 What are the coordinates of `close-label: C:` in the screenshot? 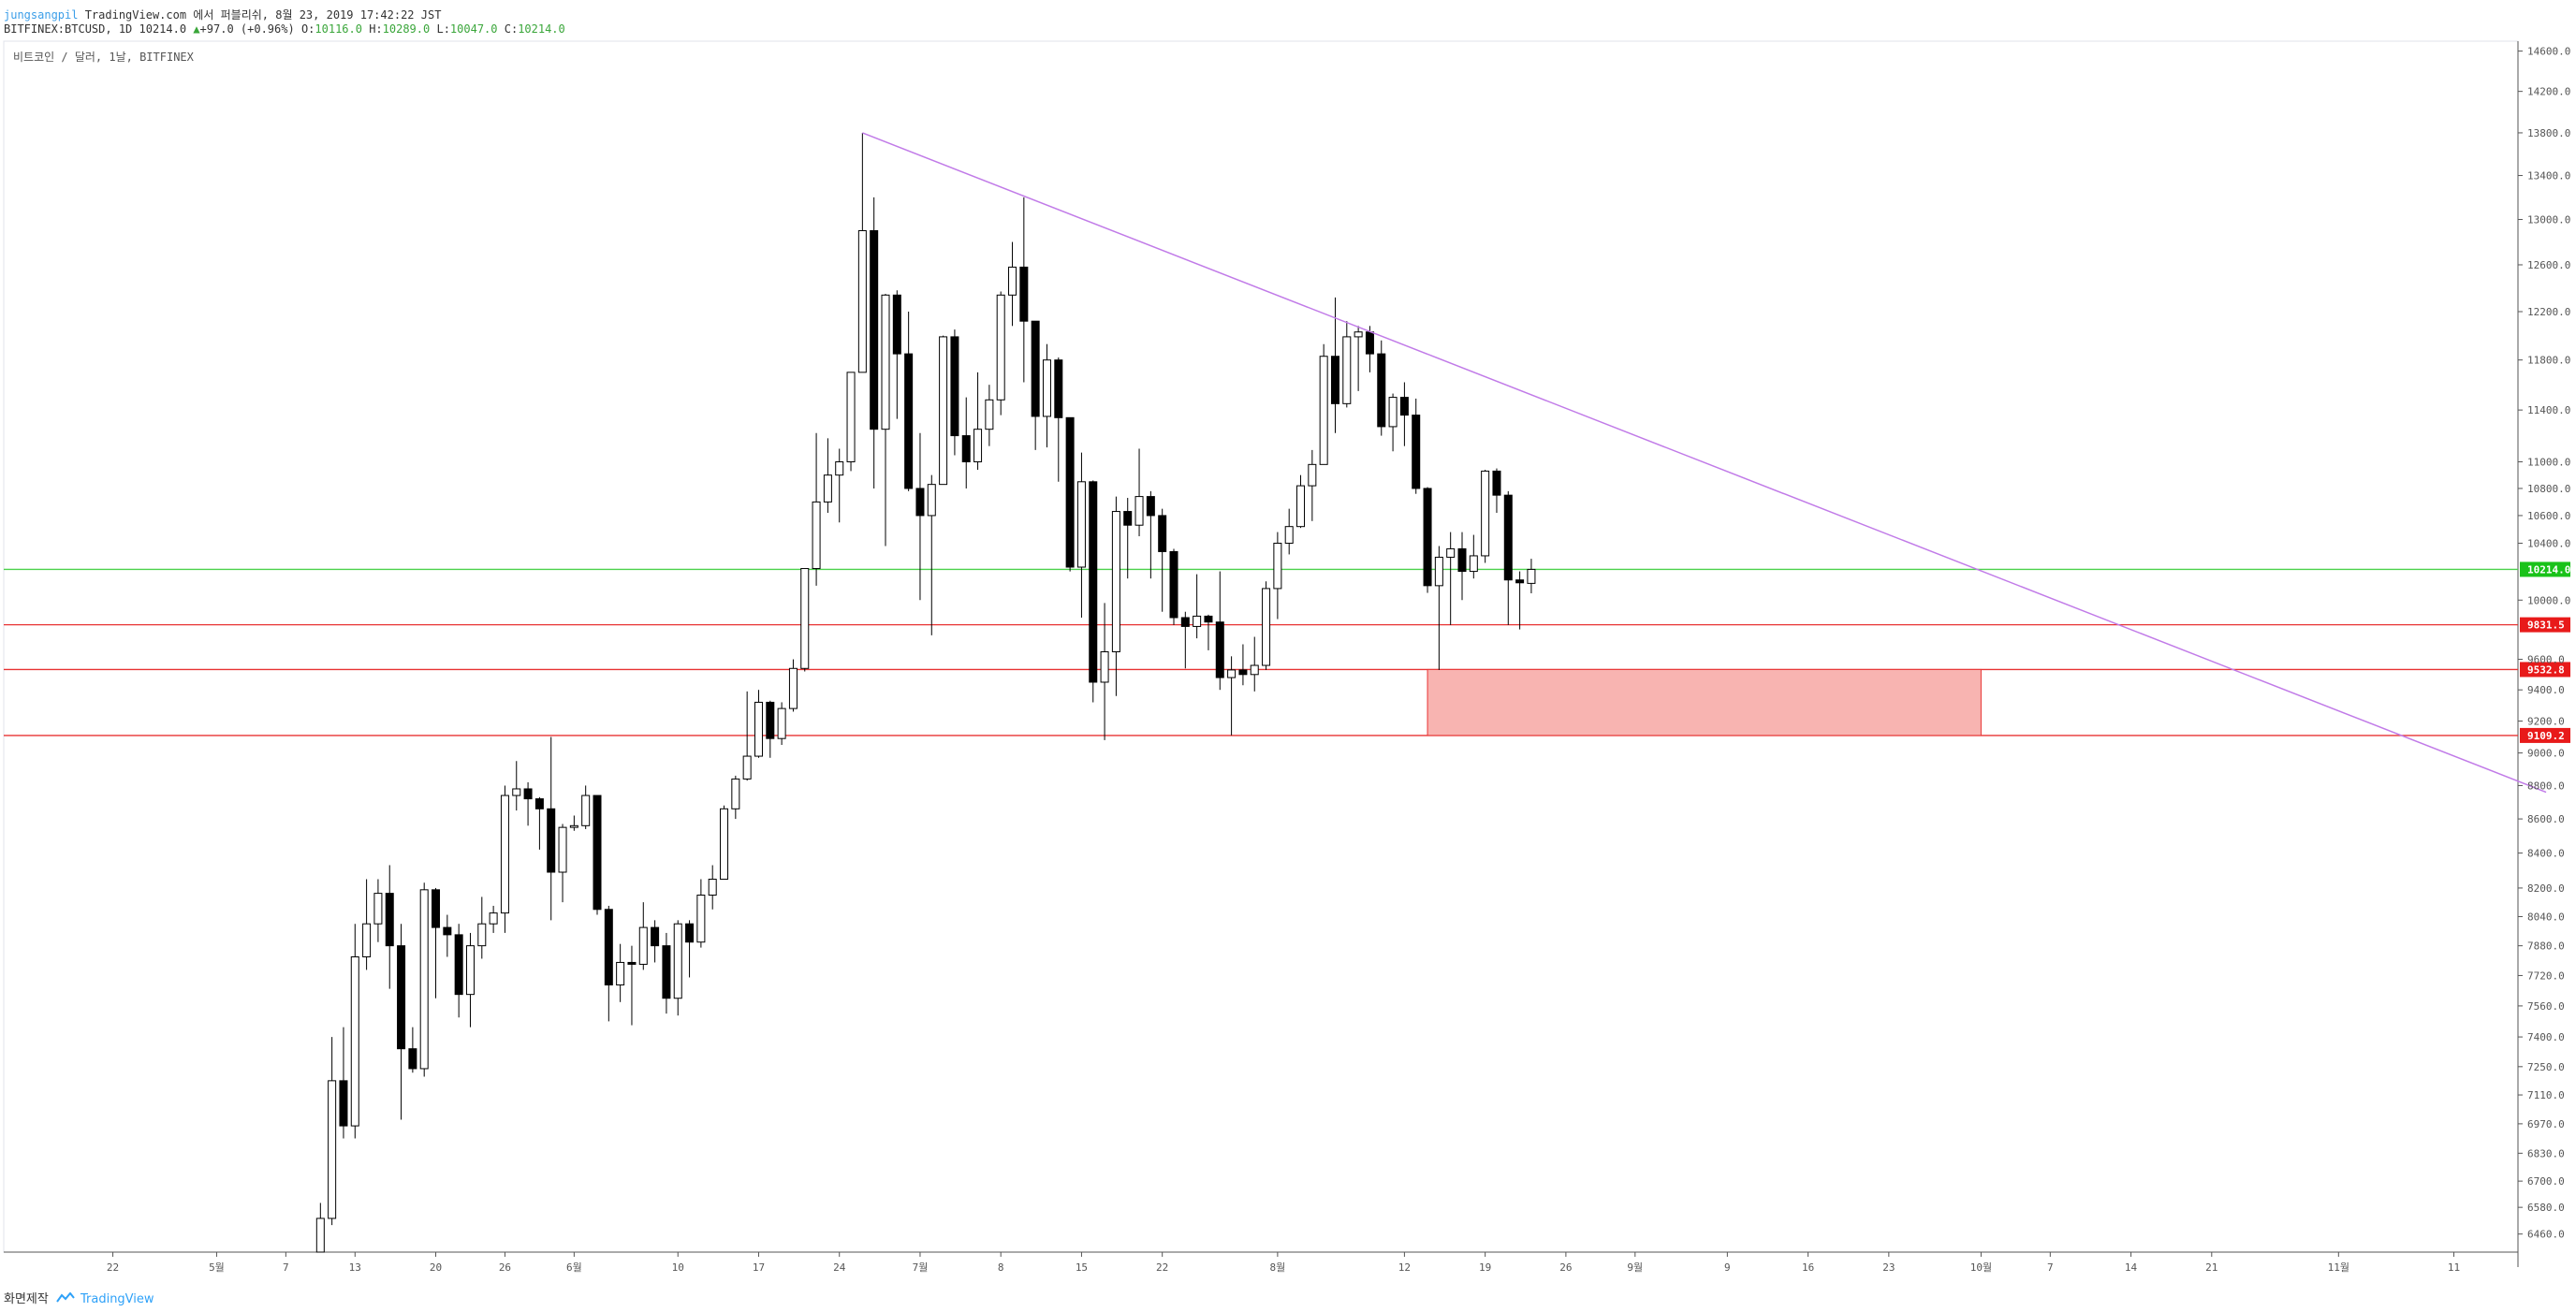 It's located at (511, 29).